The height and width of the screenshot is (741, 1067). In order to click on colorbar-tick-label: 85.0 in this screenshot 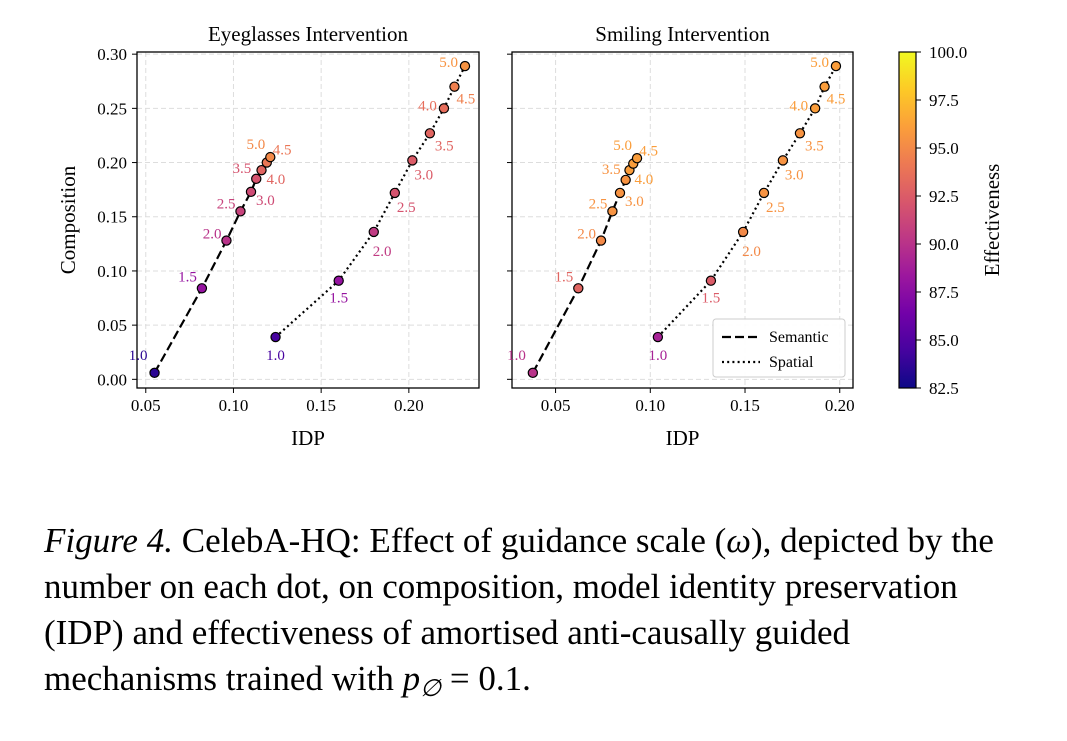, I will do `click(944, 340)`.